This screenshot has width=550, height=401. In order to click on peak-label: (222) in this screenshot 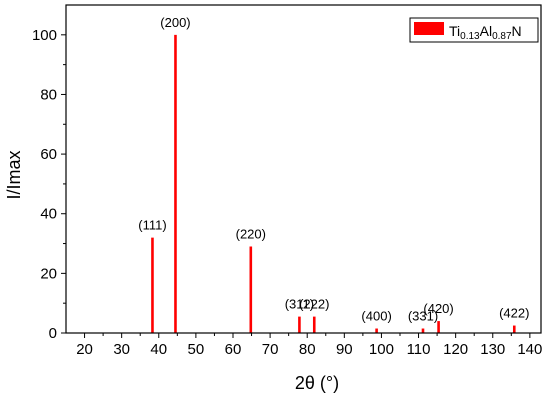, I will do `click(314, 304)`.